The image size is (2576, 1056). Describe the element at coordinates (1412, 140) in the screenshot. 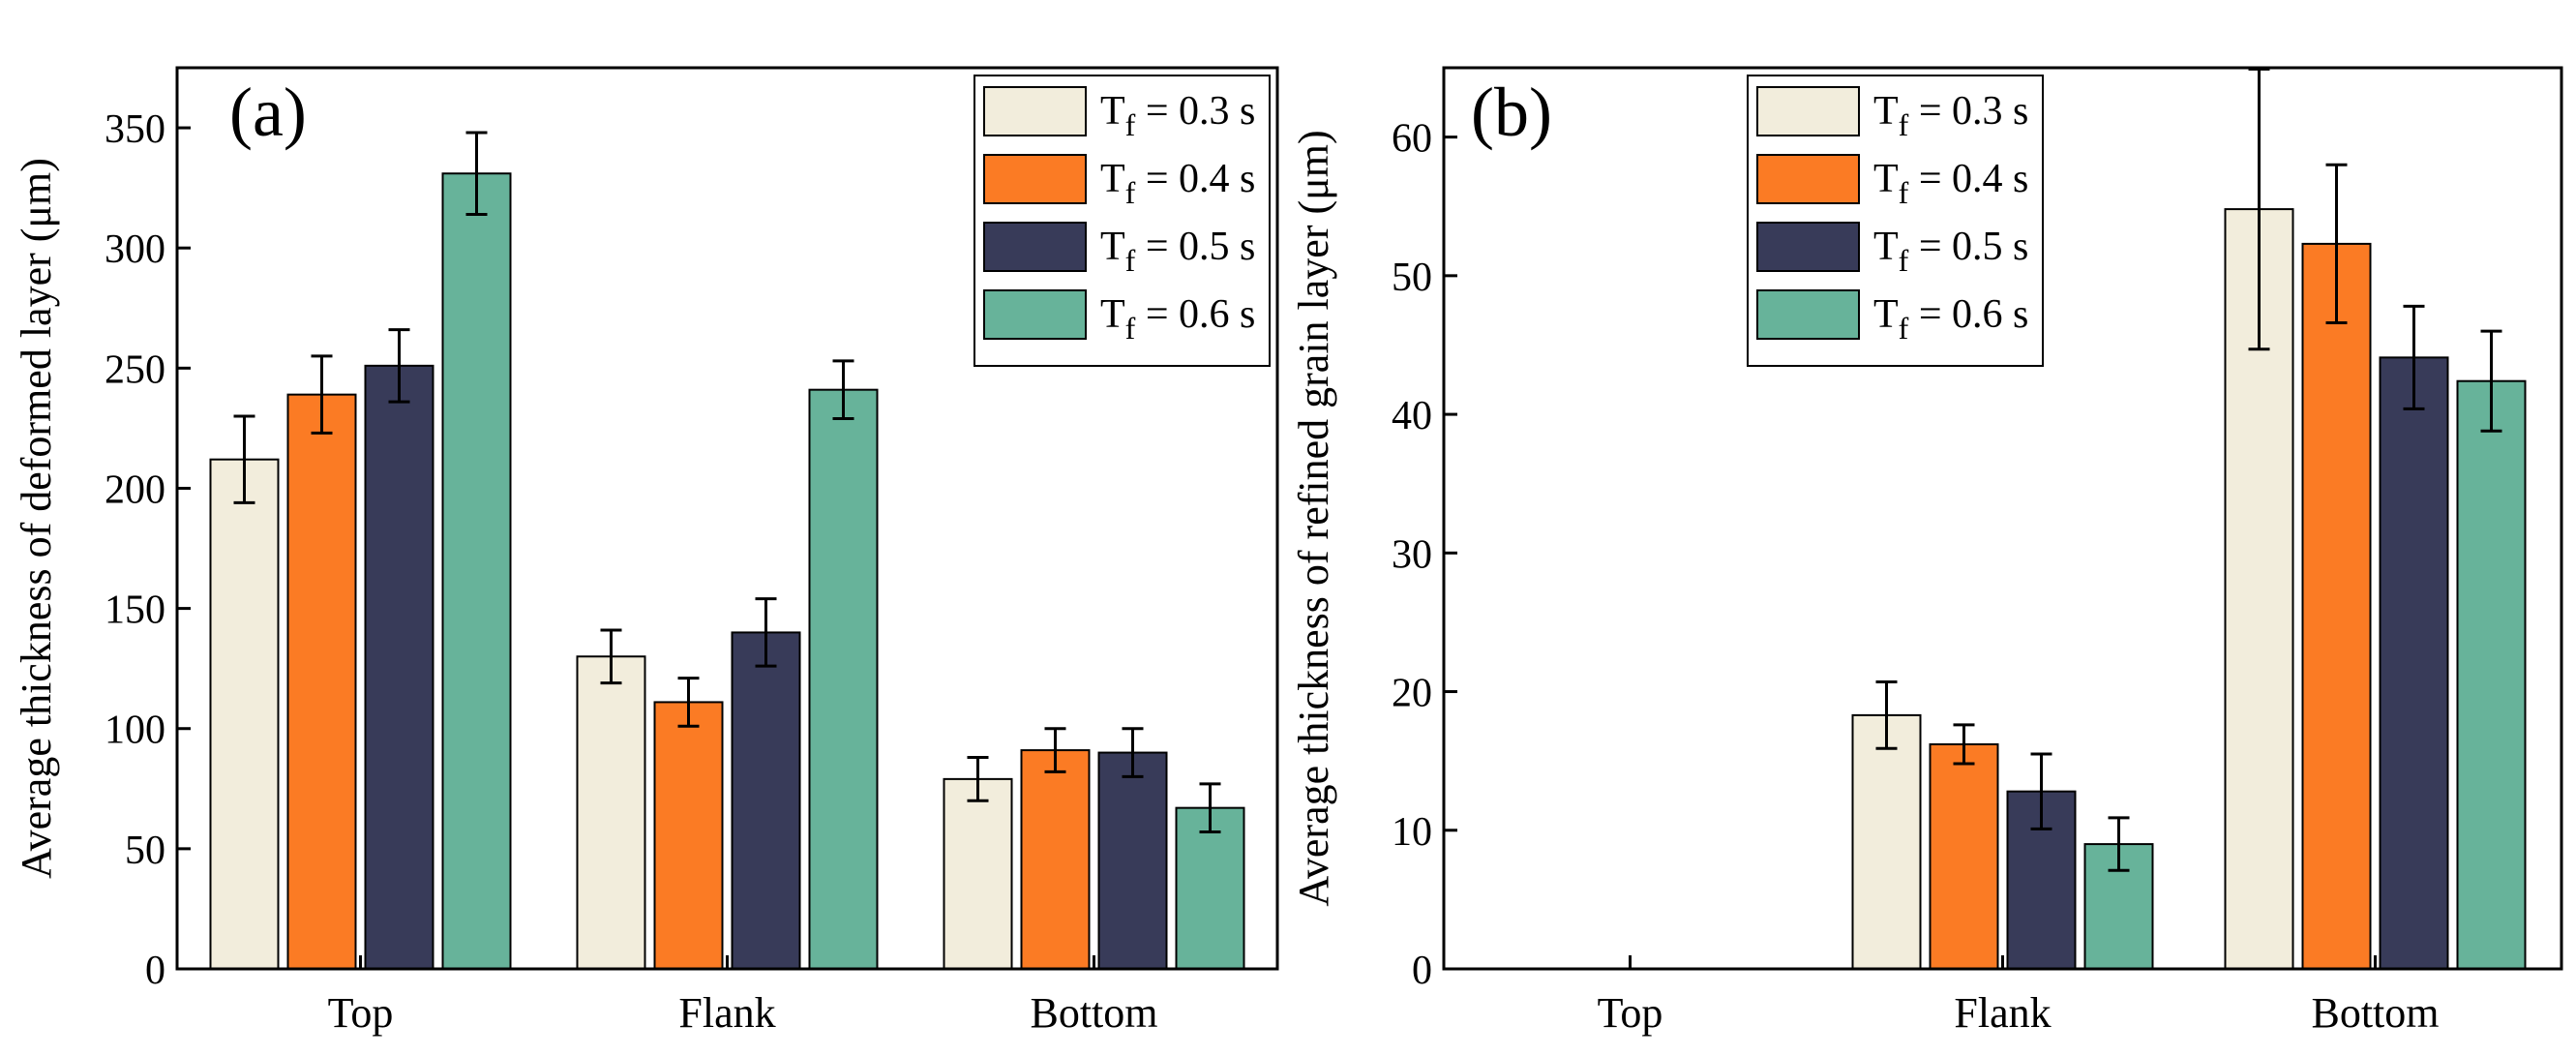

I see `y-tick-label: 60` at that location.